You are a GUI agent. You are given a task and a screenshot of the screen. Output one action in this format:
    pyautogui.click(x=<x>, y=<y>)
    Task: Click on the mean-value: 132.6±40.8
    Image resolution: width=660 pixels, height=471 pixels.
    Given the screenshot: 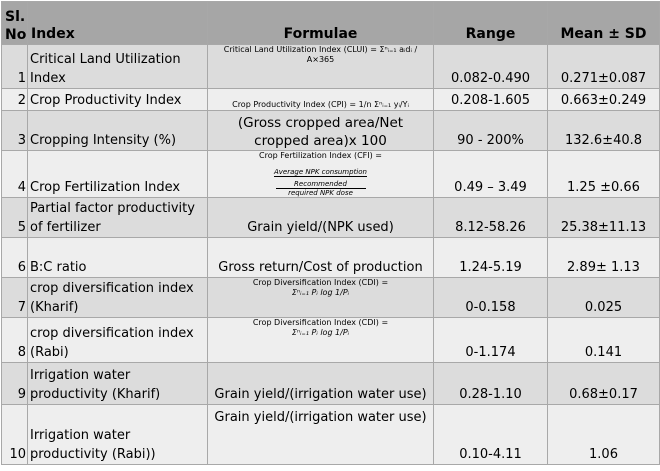 What is the action you would take?
    pyautogui.click(x=603, y=130)
    